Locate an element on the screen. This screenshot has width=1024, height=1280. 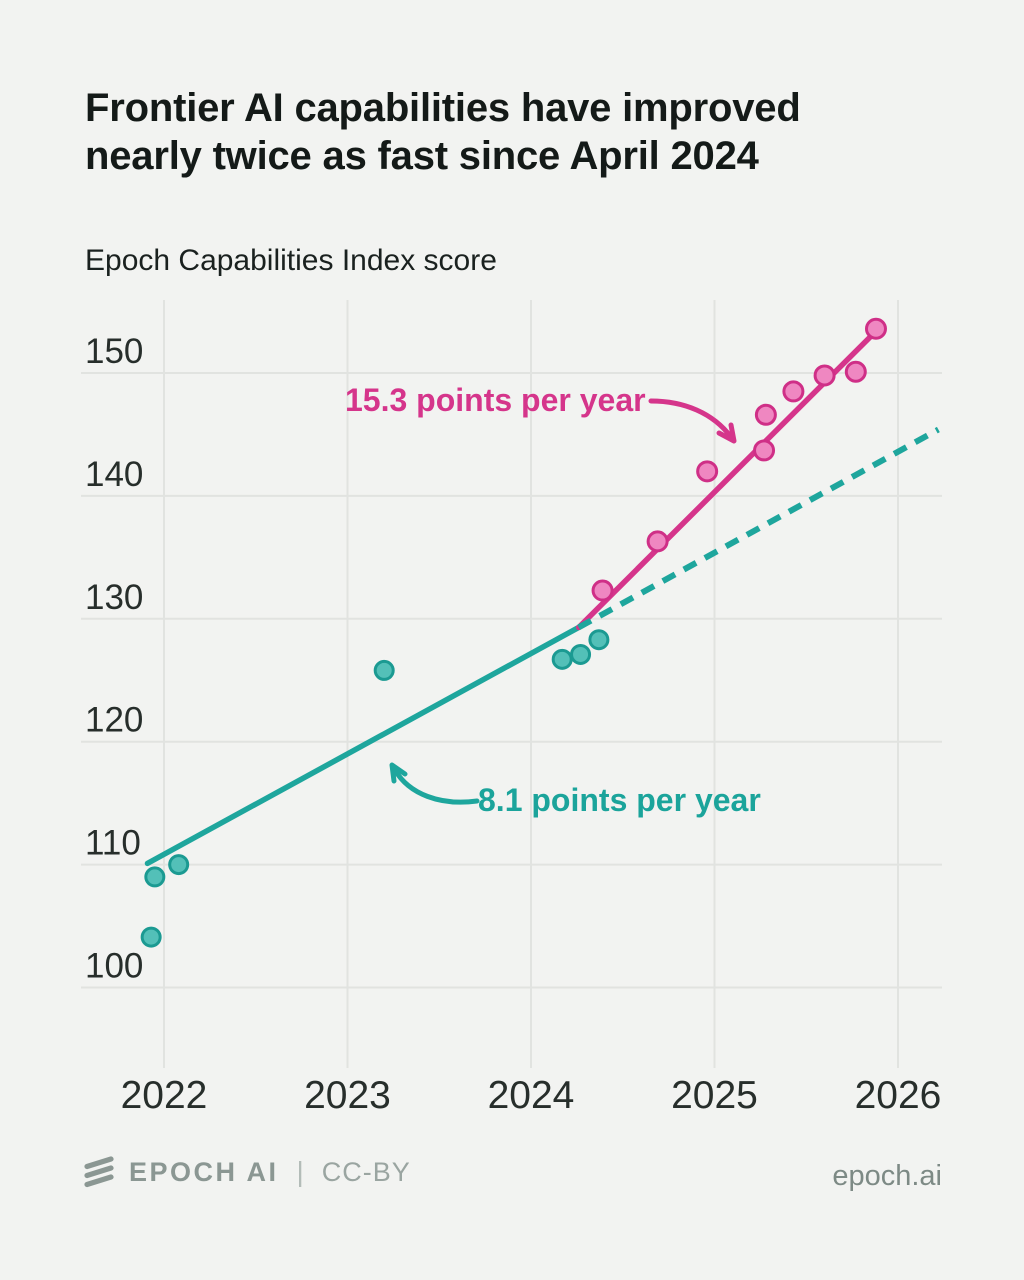
website-url: epoch.ai is located at coordinates (887, 1176).